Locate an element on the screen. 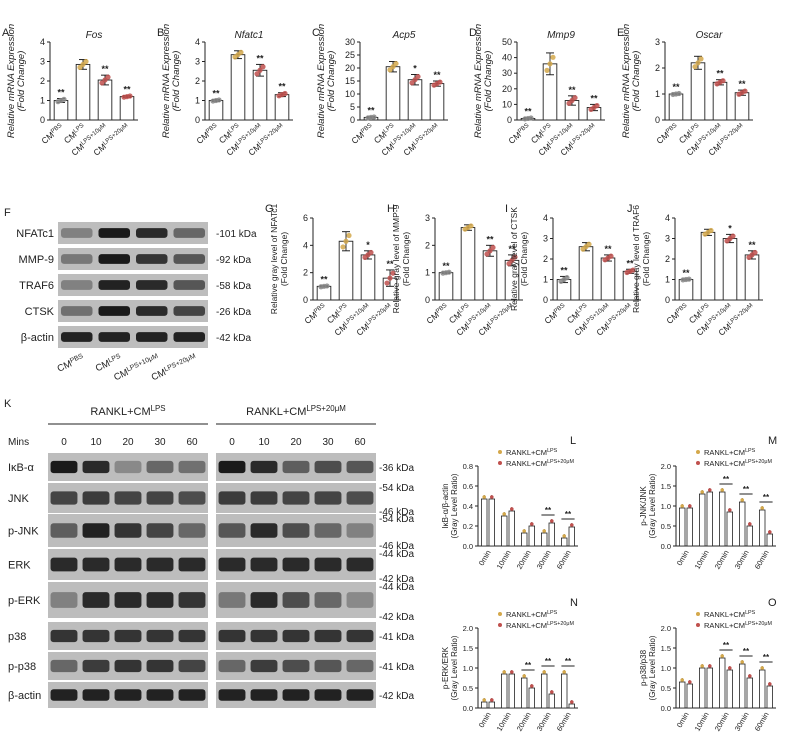 Image resolution: width=788 pixels, height=746 pixels. y-tick-label: 2.0 is located at coordinates (468, 628).